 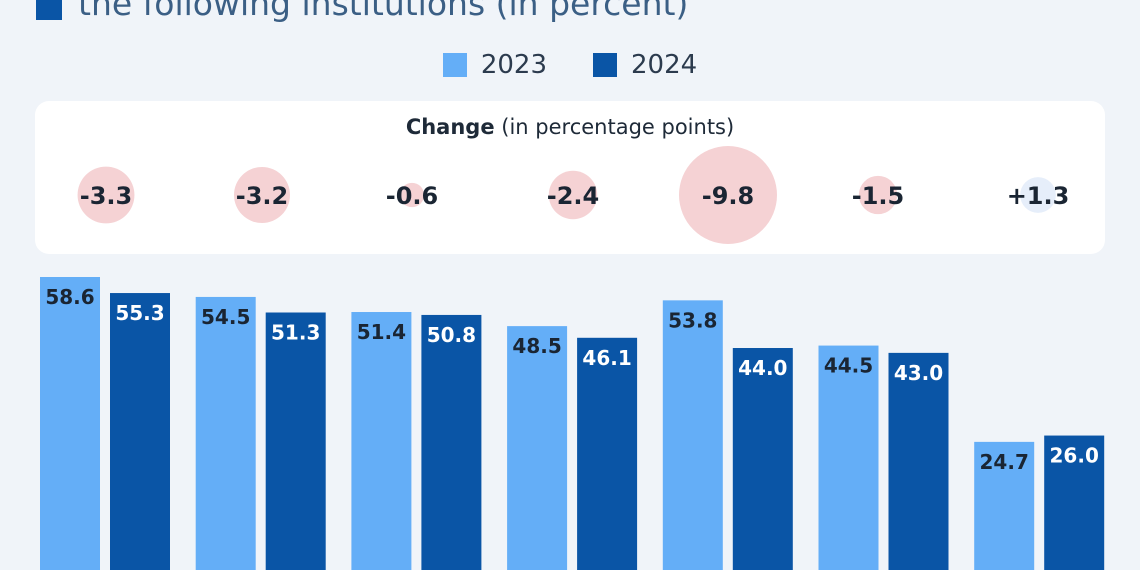 What do you see at coordinates (1074, 456) in the screenshot?
I see `bar-label-2024-7: 26.0` at bounding box center [1074, 456].